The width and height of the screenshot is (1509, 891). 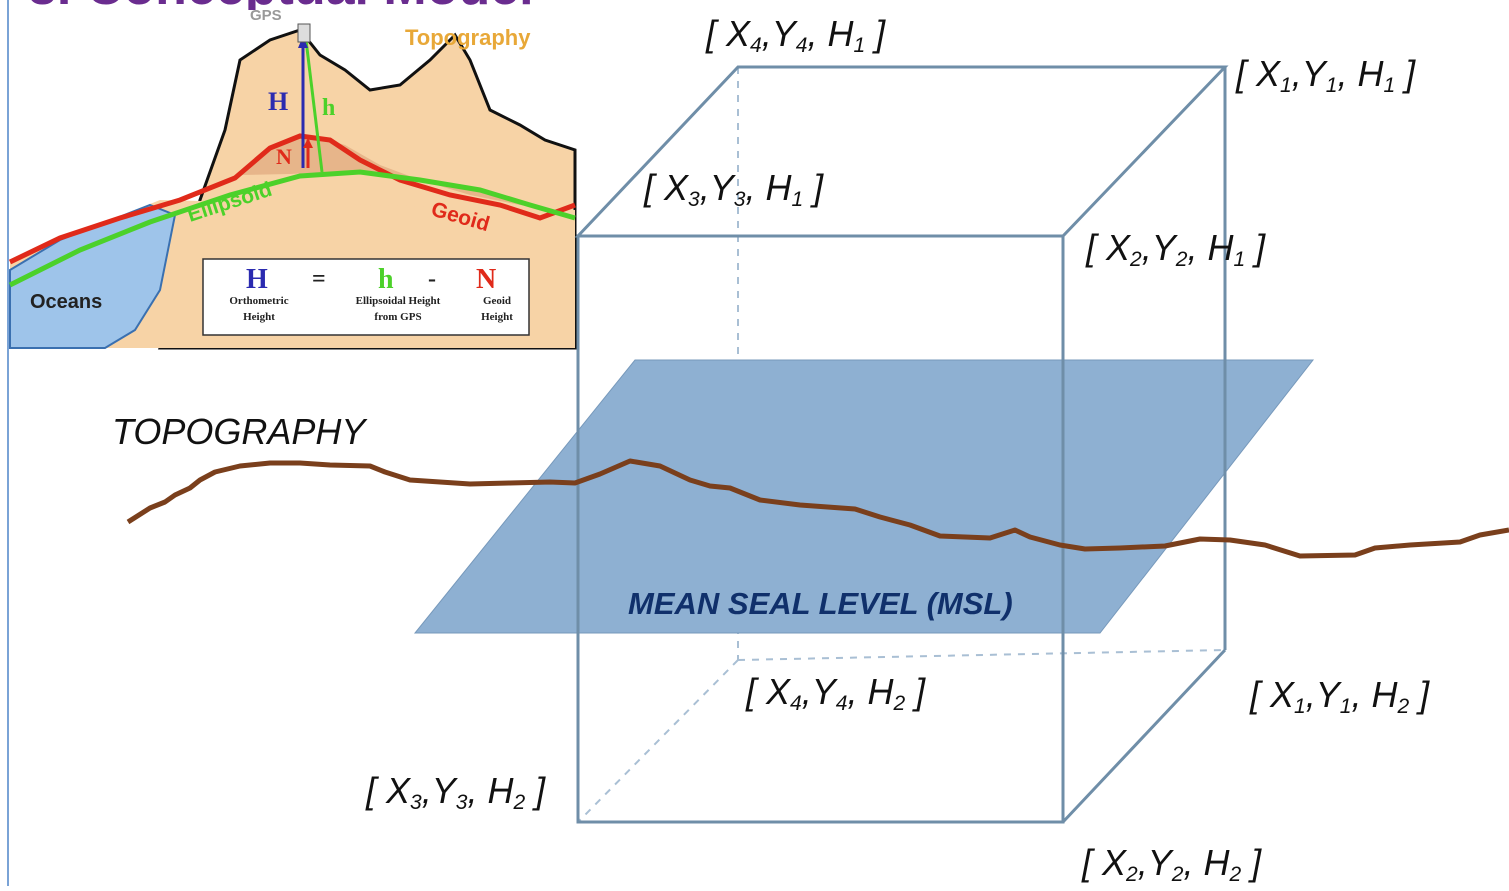 I want to click on msl-label: MEAN SEAL LEVEL (MSL), so click(x=820, y=603).